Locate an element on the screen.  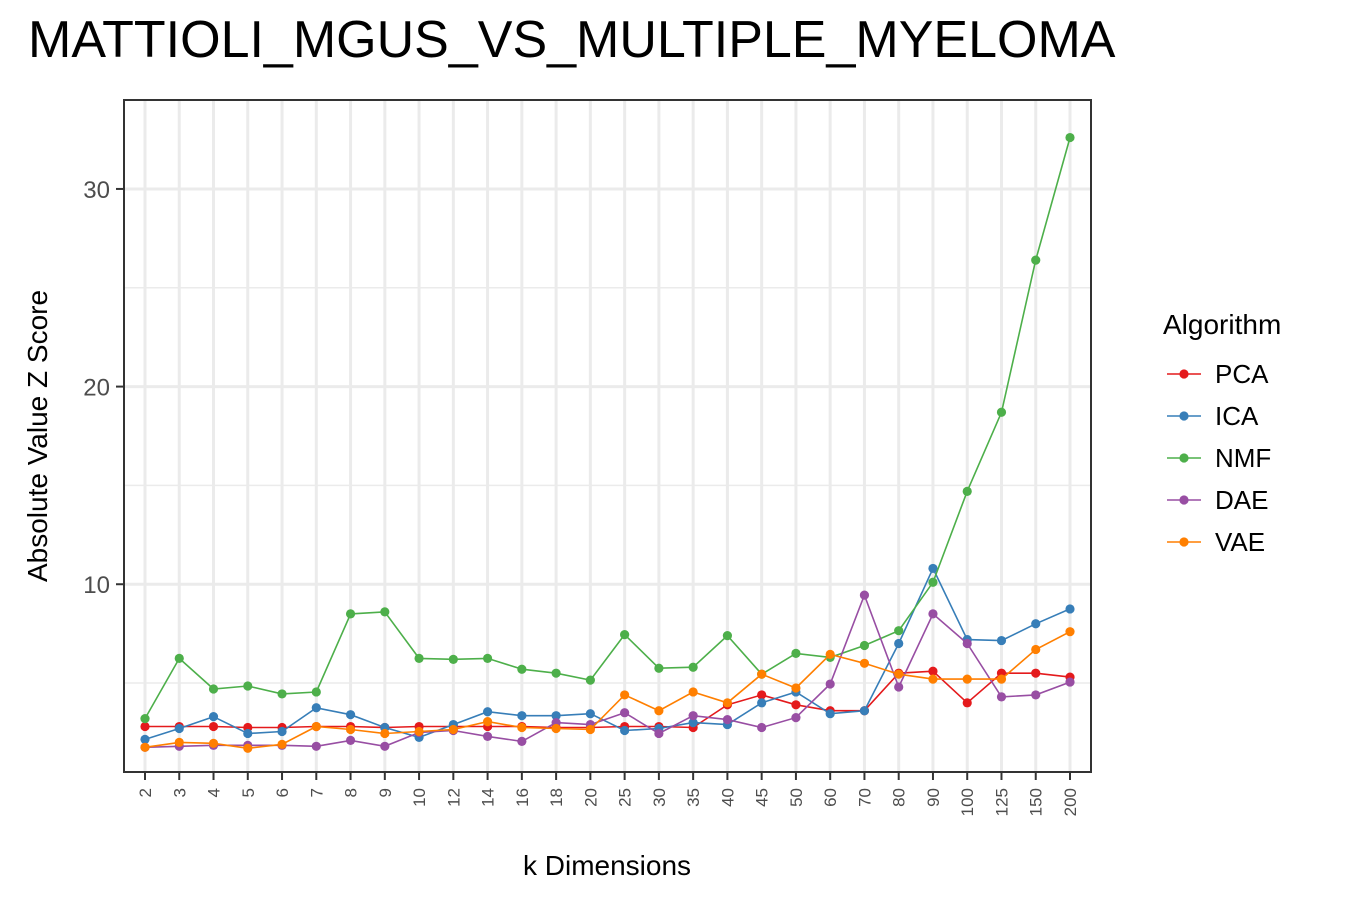
x-tick-label: 200 is located at coordinates (1070, 802).